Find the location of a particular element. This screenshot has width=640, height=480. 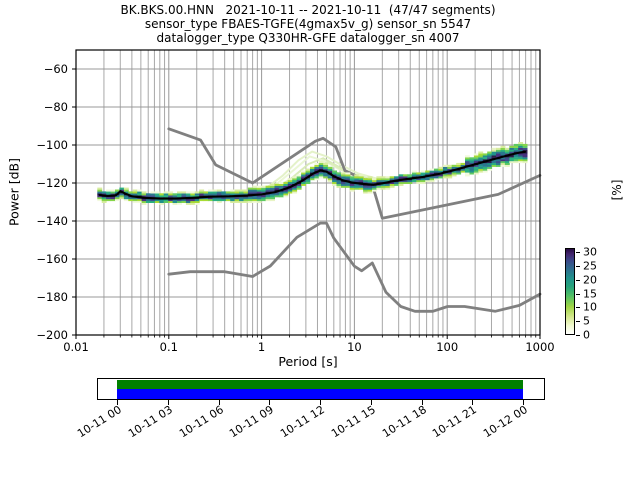

y-tick-label: −120 is located at coordinates (52, 183).